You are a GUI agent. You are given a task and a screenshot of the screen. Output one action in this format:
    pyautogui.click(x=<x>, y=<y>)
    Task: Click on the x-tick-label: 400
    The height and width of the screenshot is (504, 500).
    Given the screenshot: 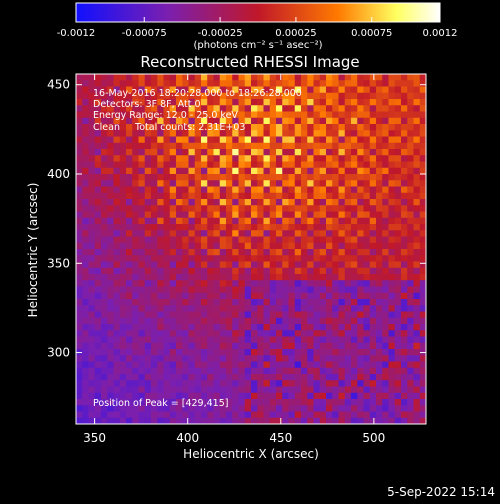 What is the action you would take?
    pyautogui.click(x=187, y=438)
    